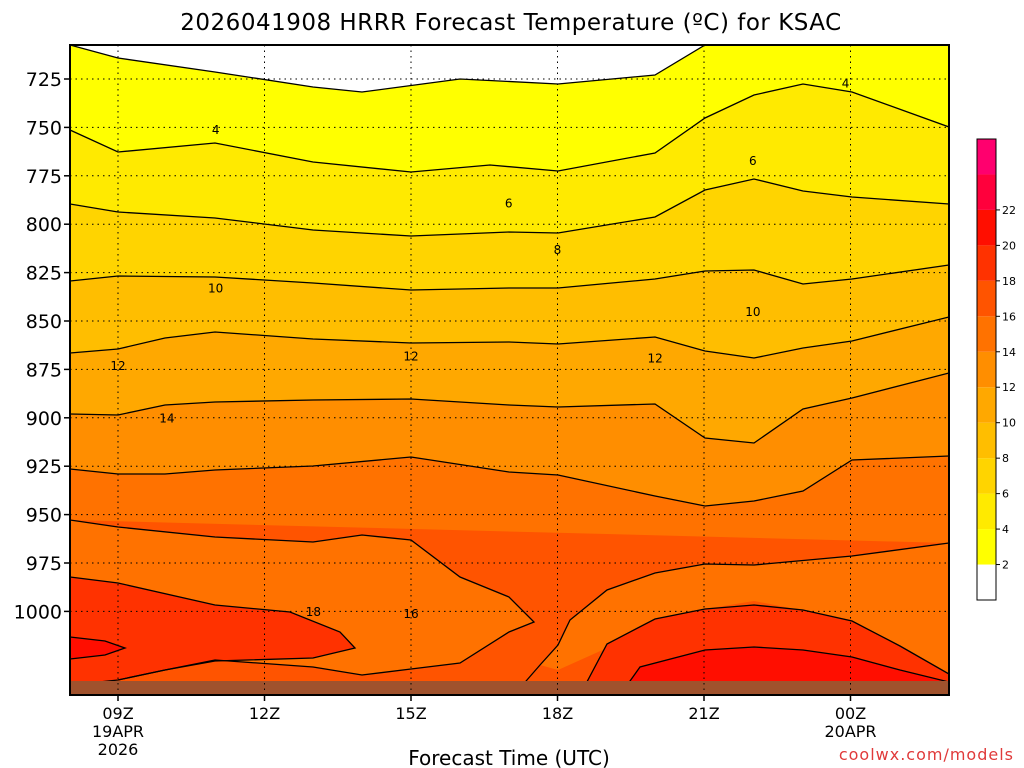 This screenshot has width=1024, height=768. I want to click on y-tick-label: 800, so click(44, 225).